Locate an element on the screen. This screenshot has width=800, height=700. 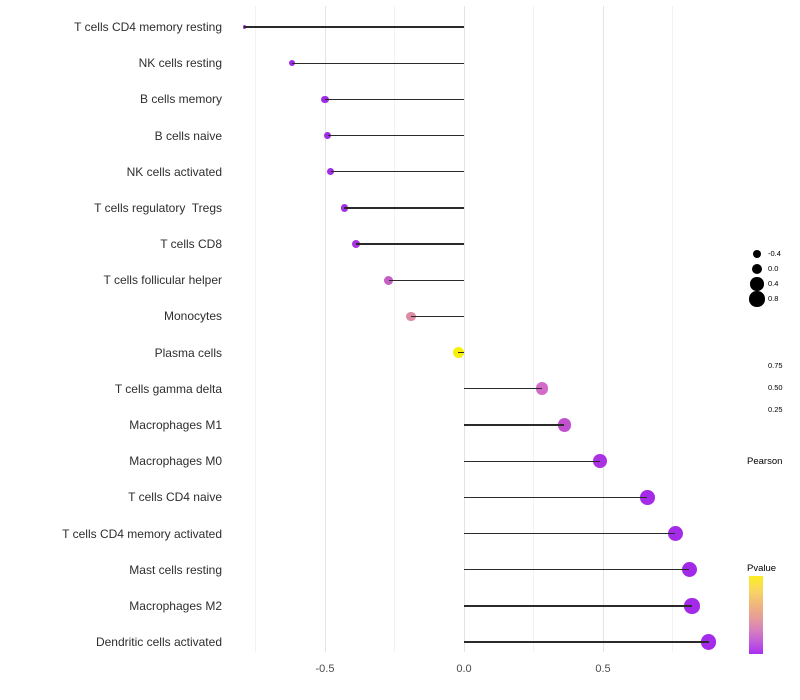
category-label: NK cells activated is located at coordinates (174, 171).